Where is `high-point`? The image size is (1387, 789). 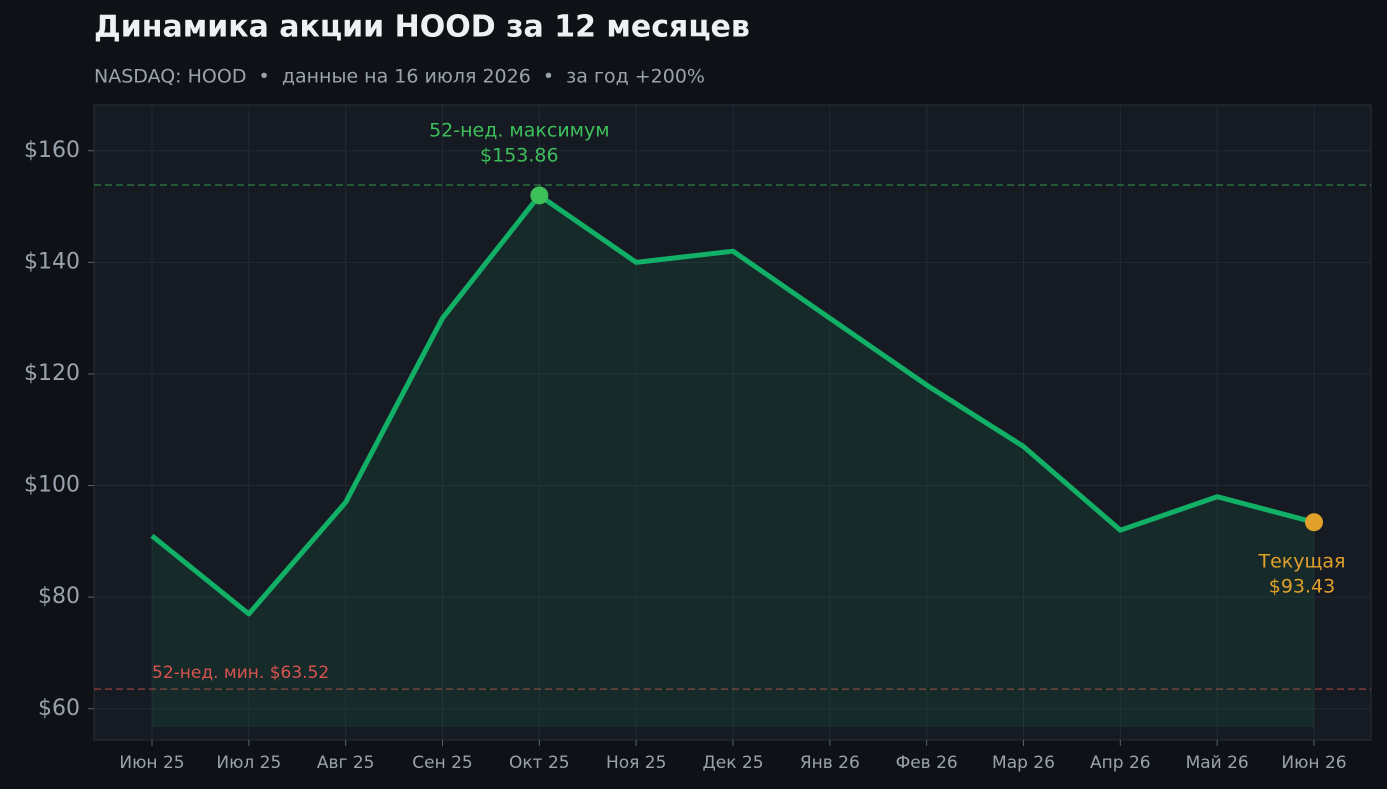
high-point is located at coordinates (539, 195).